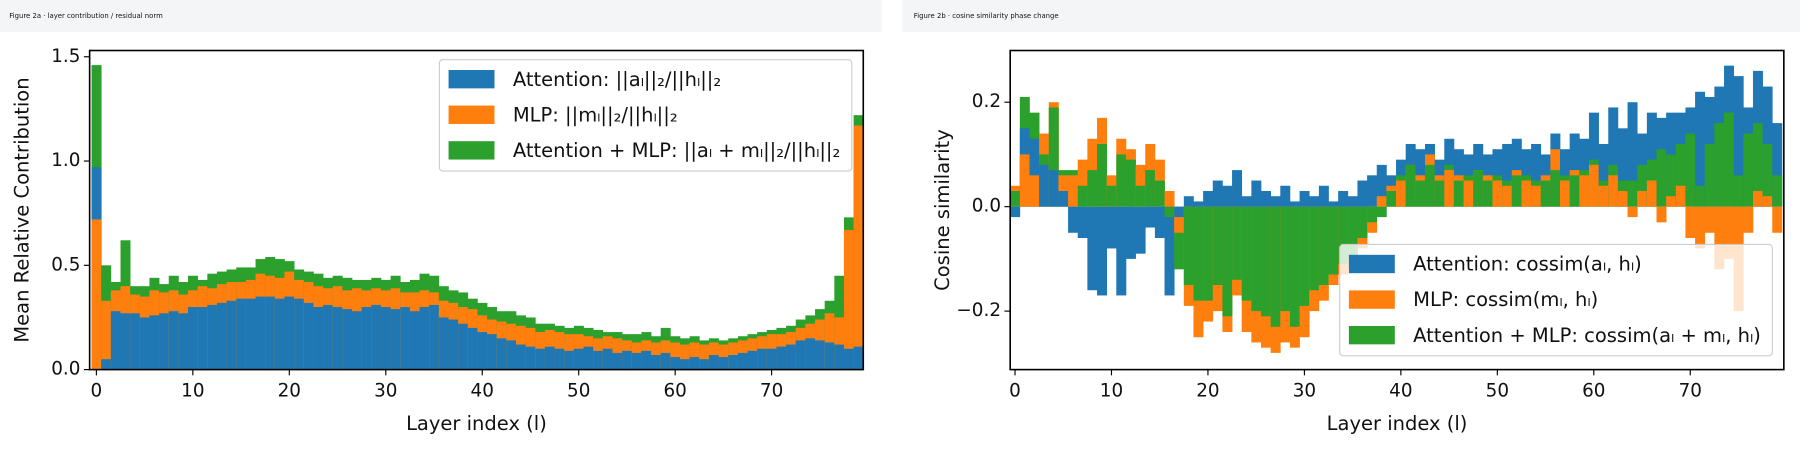 Image resolution: width=1800 pixels, height=455 pixels. What do you see at coordinates (1690, 390) in the screenshot?
I see `x-tick-label: 70` at bounding box center [1690, 390].